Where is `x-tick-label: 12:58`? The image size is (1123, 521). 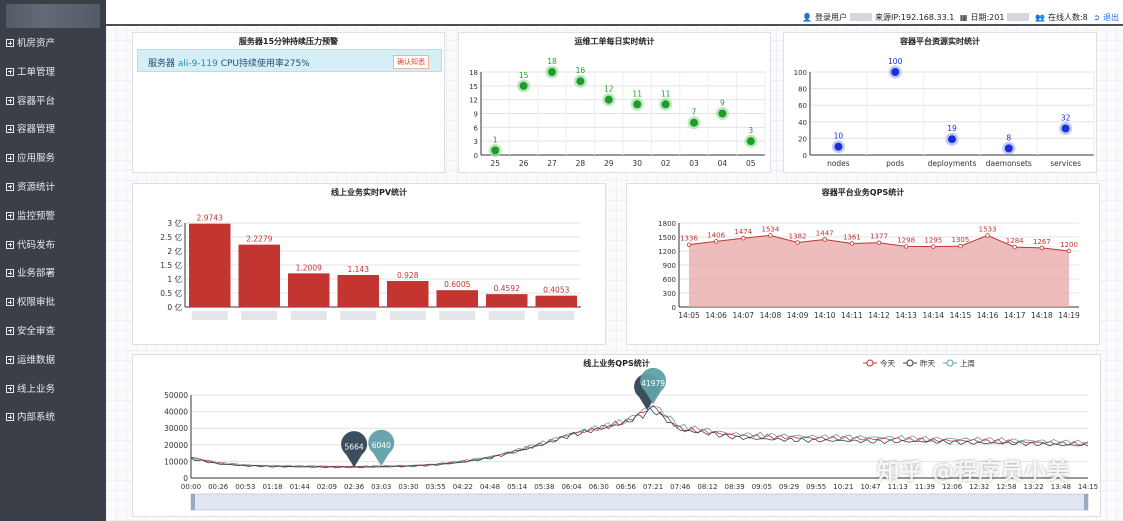
x-tick-label: 12:58 is located at coordinates (1006, 487).